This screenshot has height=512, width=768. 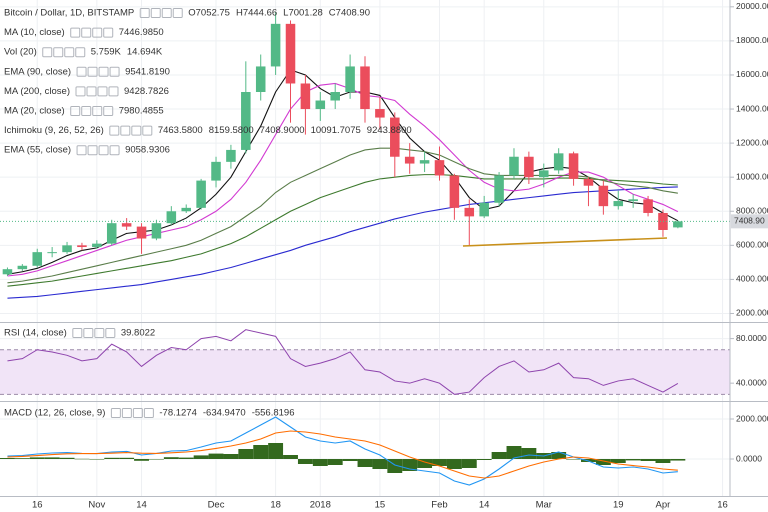 What do you see at coordinates (752, 245) in the screenshot?
I see `y-tick-label: 6000.0000` at bounding box center [752, 245].